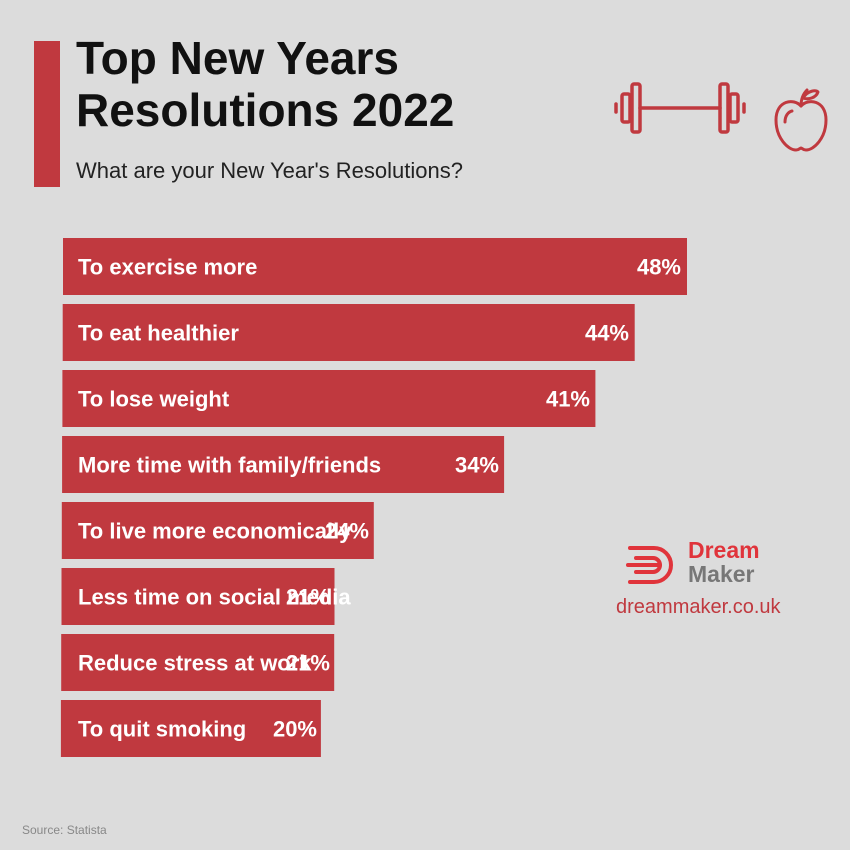  I want to click on apple-icon, so click(801, 120).